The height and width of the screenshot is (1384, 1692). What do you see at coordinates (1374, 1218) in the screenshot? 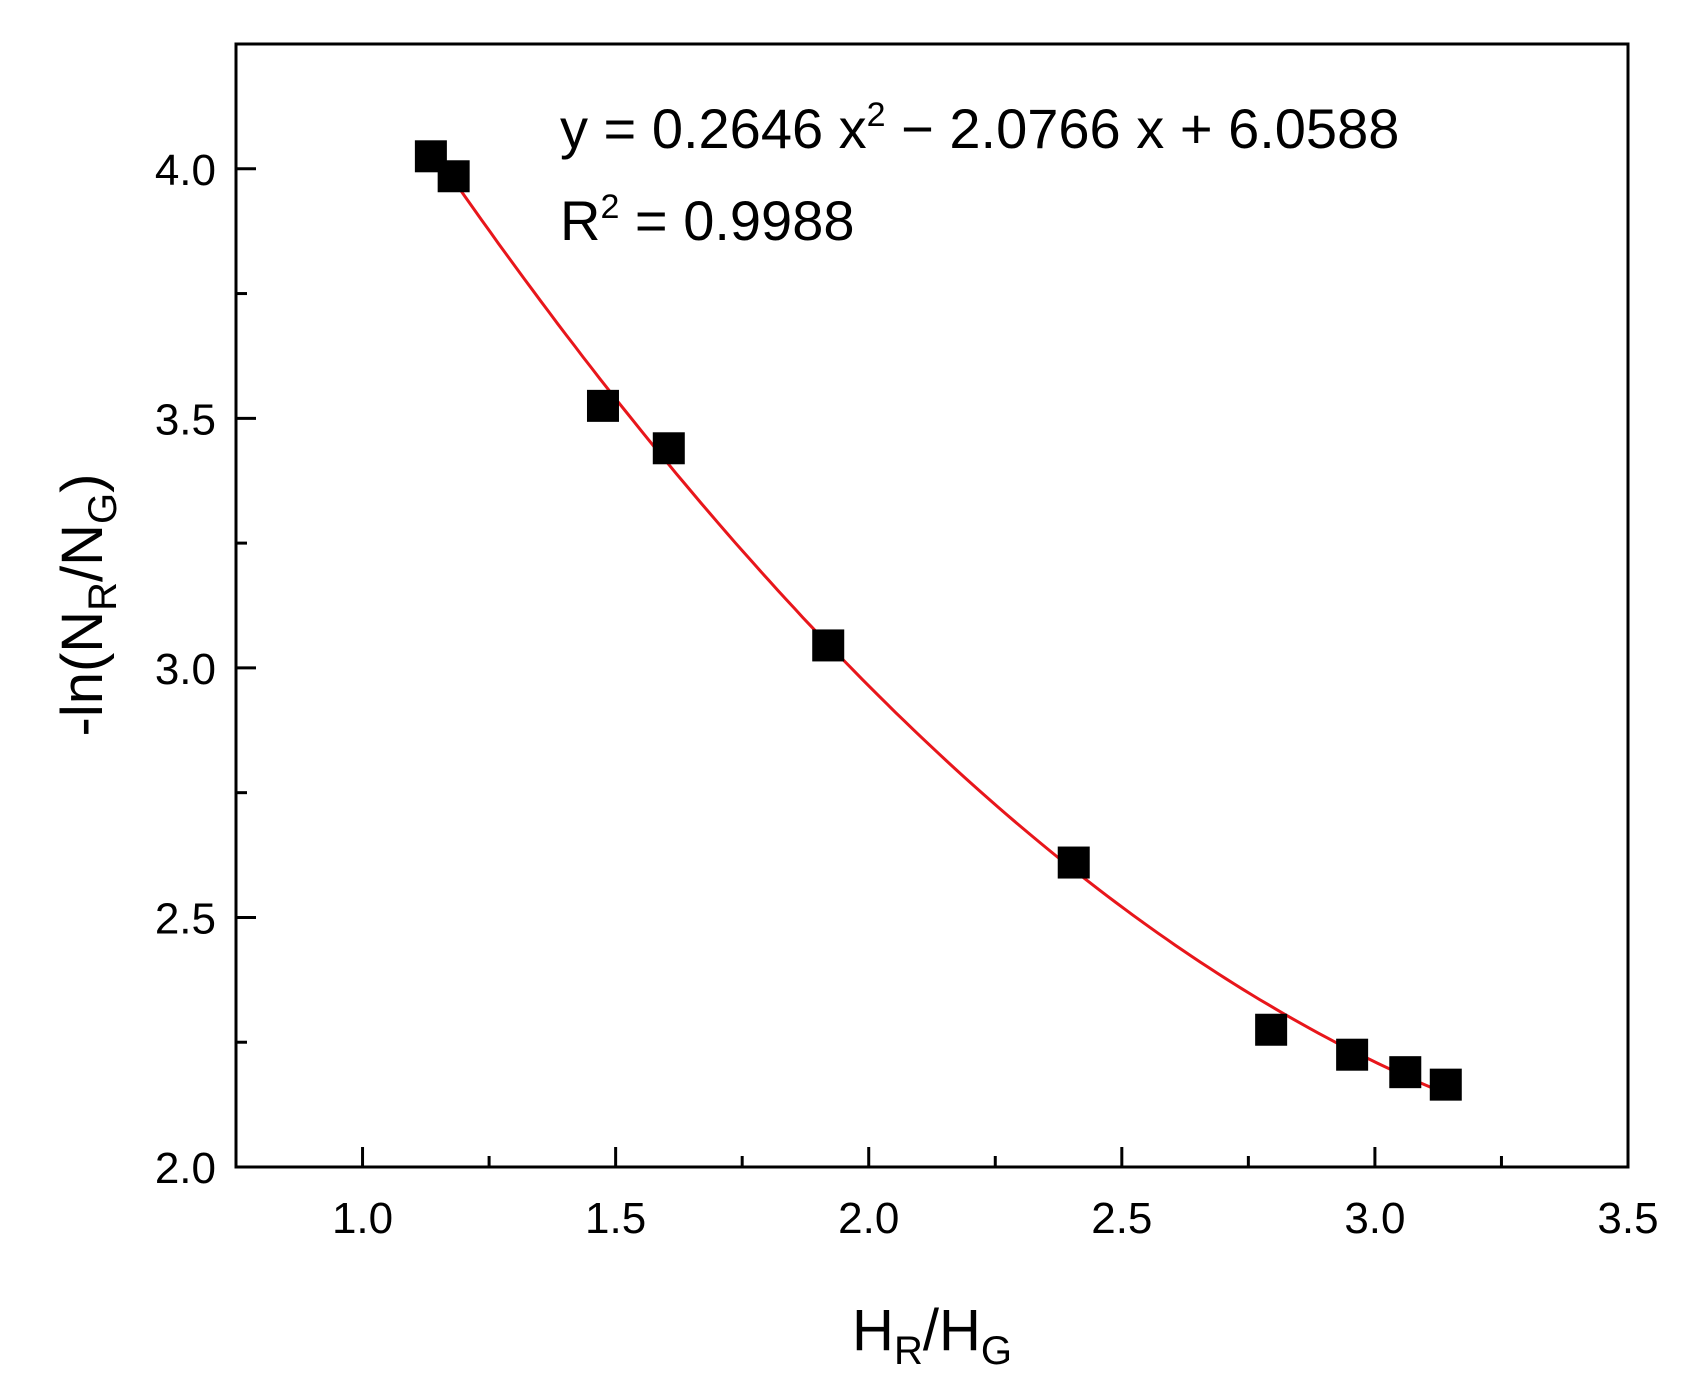
I see `x-tick-label: 3.0` at bounding box center [1374, 1218].